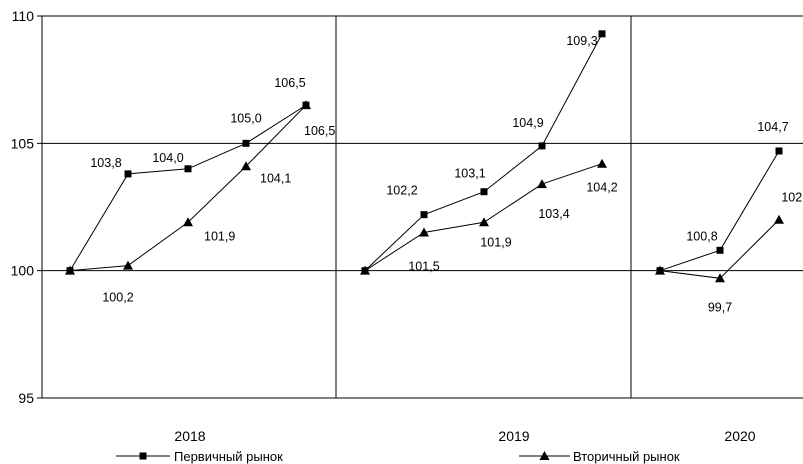 The width and height of the screenshot is (803, 464). Describe the element at coordinates (772, 127) in the screenshot. I see `data-label-primary-2020-3: 104,7` at that location.